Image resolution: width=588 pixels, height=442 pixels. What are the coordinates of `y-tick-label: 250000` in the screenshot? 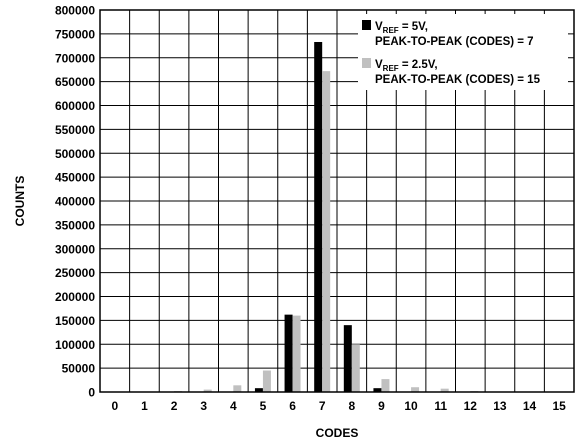 It's located at (75, 273).